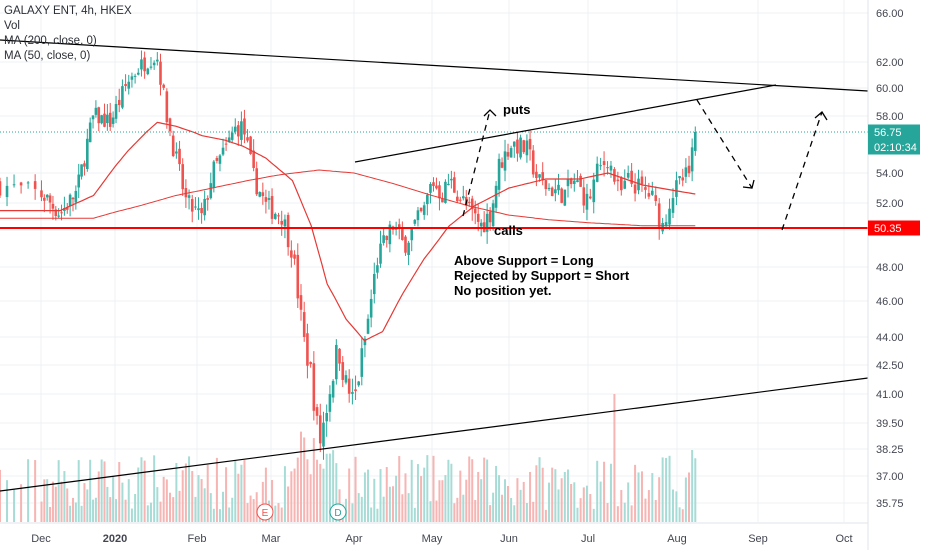 The height and width of the screenshot is (555, 932). Describe the element at coordinates (47, 56) in the screenshot. I see `ma50-indicator-label: MA (50, close, 0)` at that location.